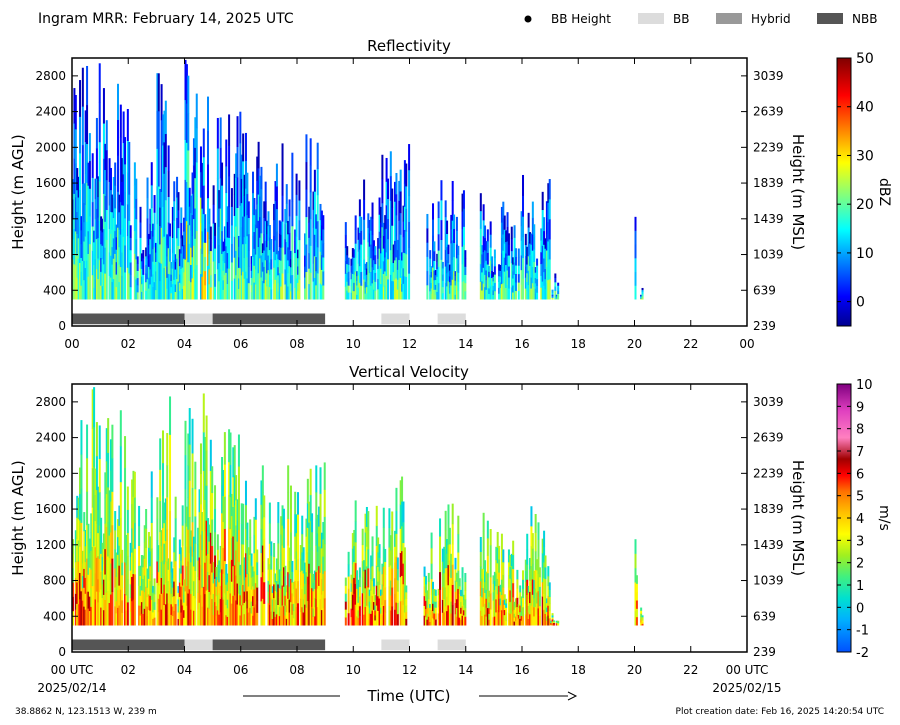  What do you see at coordinates (860, 519) in the screenshot?
I see `colorbar-tick-label: 4` at bounding box center [860, 519].